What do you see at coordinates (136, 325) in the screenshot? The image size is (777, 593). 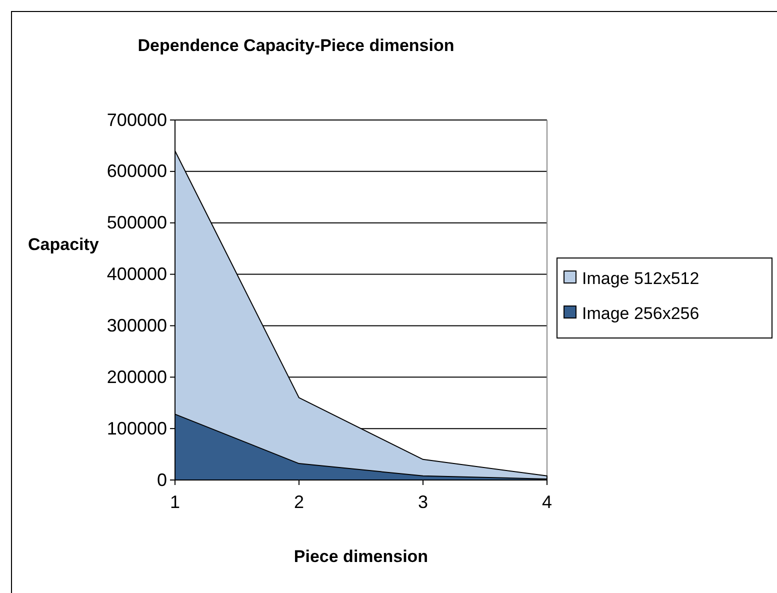 I see `y-tick-label: 300000` at bounding box center [136, 325].